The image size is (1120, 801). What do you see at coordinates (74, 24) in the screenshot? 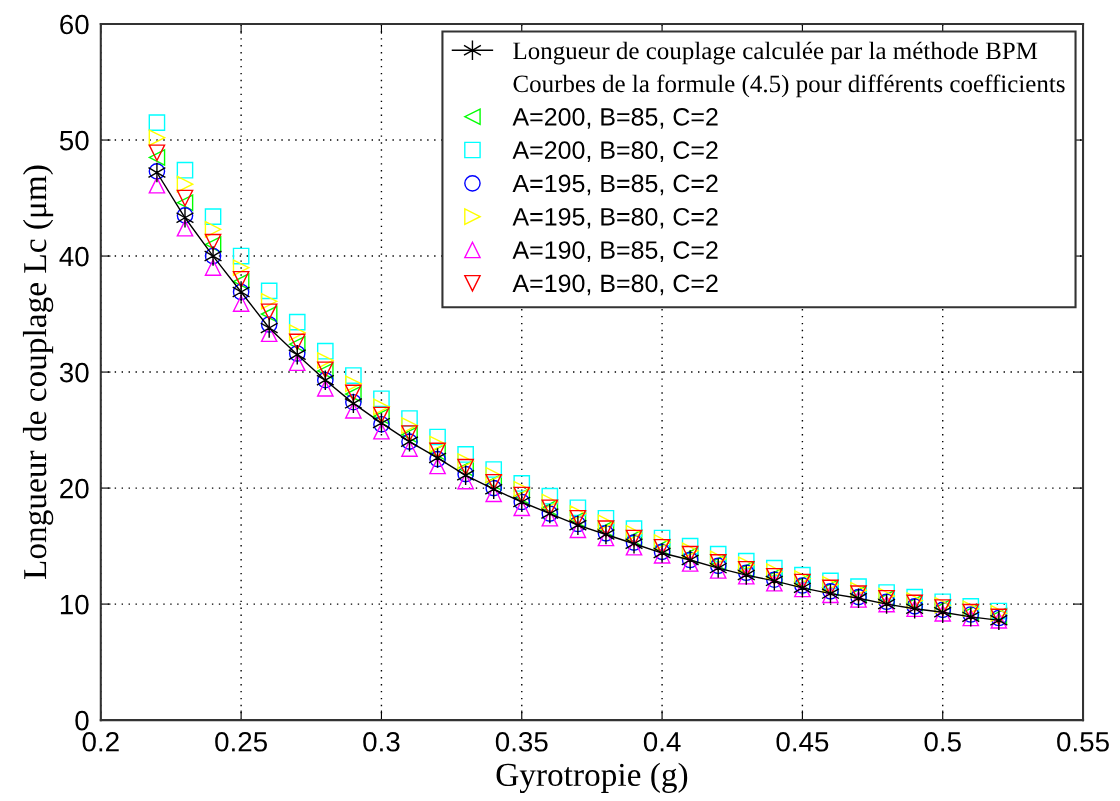
I see `y-tick-label: 60` at bounding box center [74, 24].